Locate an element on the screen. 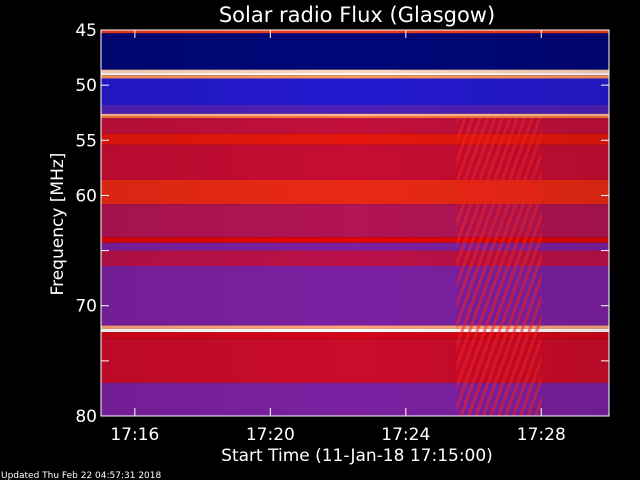 This screenshot has height=480, width=640. x-axis-label: Start Time (11-Jan-18 17:15:00) is located at coordinates (357, 456).